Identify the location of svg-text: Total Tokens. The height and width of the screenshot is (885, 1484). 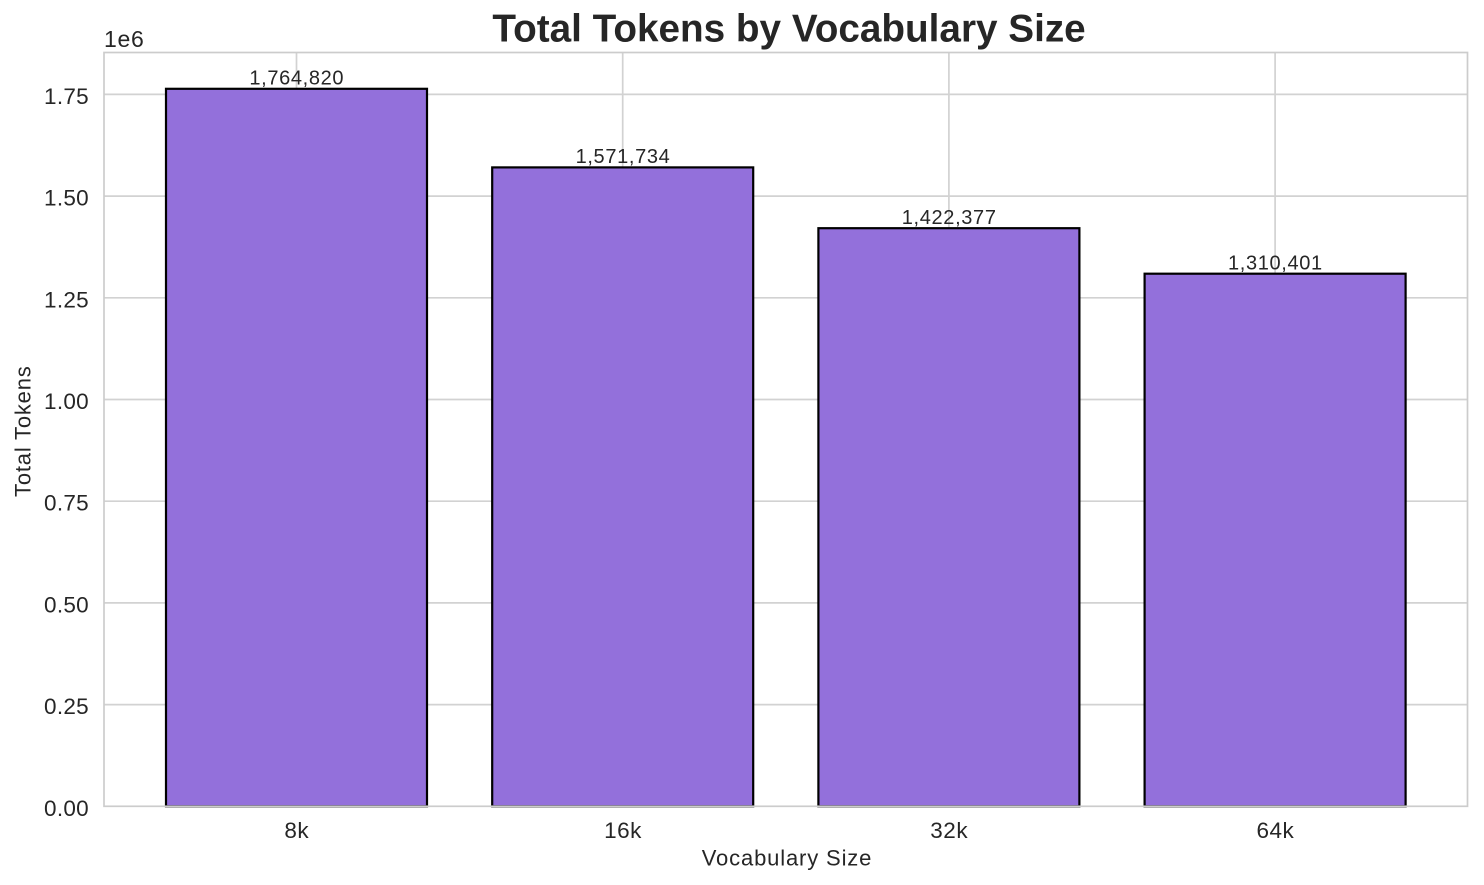
(22, 431).